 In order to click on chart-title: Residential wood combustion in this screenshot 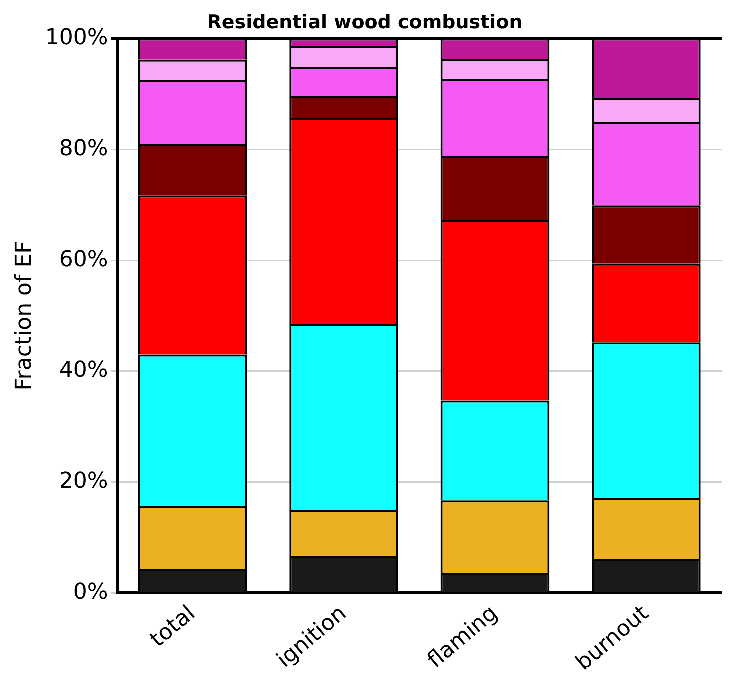, I will do `click(365, 22)`.